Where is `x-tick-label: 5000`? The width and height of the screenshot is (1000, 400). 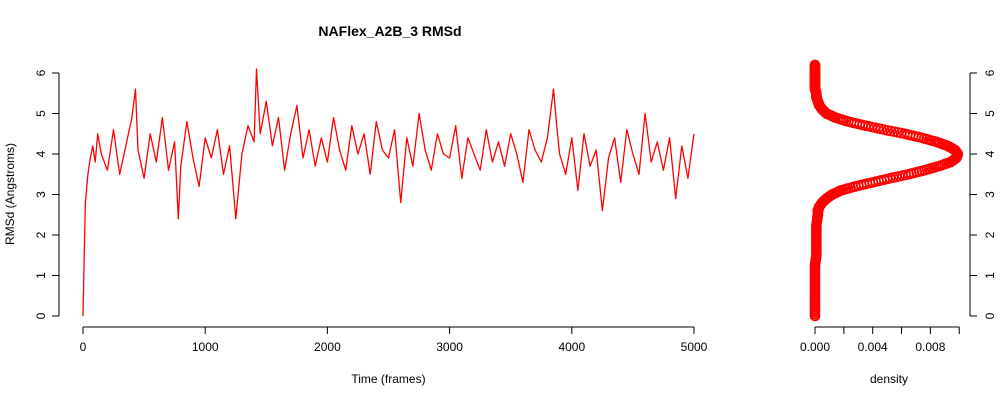 x-tick-label: 5000 is located at coordinates (694, 347).